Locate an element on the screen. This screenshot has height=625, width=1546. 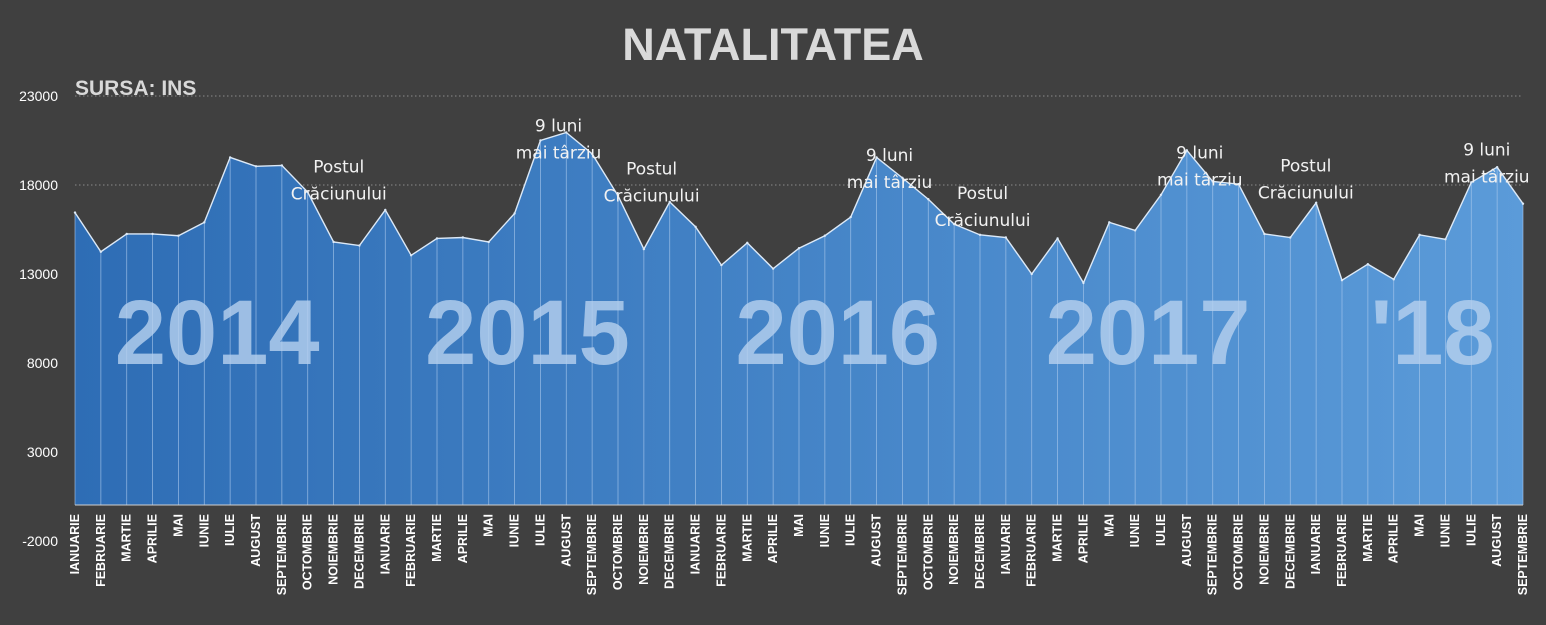
y-tick-label: 3000 is located at coordinates (42, 452).